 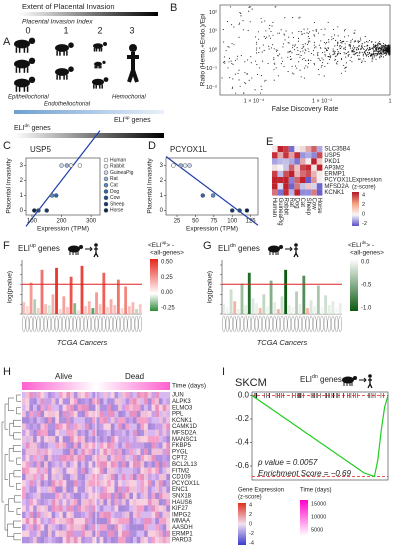 I want to click on animal-head, so click(x=32, y=80).